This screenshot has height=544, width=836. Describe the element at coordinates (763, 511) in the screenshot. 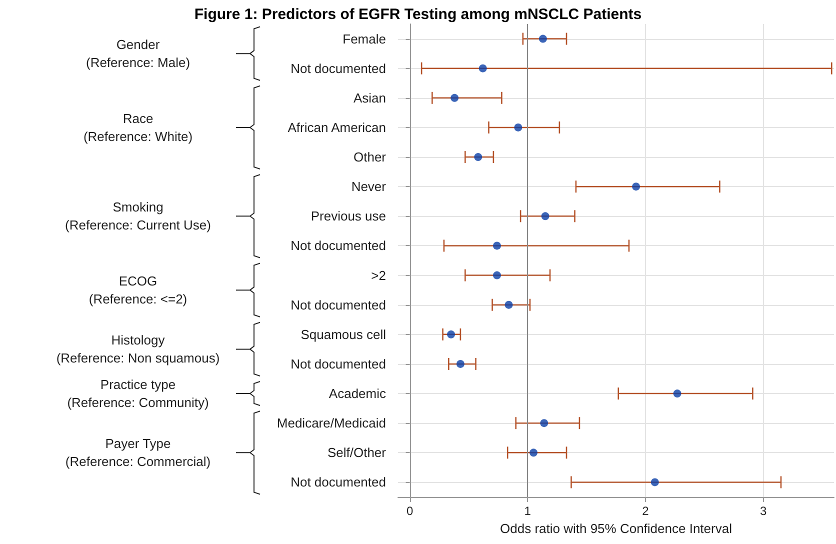

I see `x-tick-label: 3` at that location.